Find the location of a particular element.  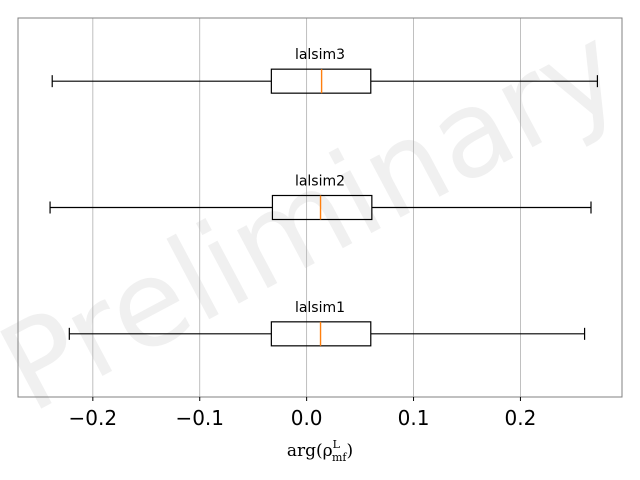

box-lalsim3: lalsim3 is located at coordinates (325, 70).